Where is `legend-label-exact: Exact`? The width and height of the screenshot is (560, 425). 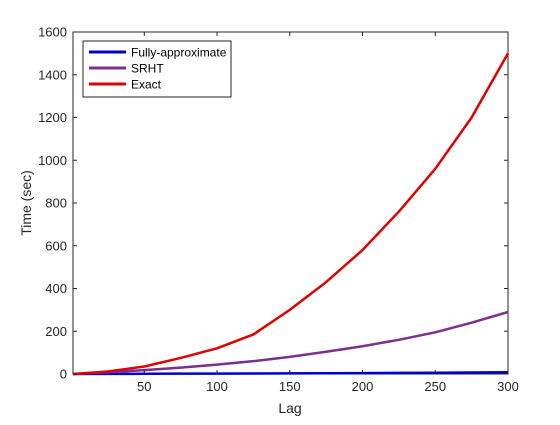 legend-label-exact: Exact is located at coordinates (146, 85).